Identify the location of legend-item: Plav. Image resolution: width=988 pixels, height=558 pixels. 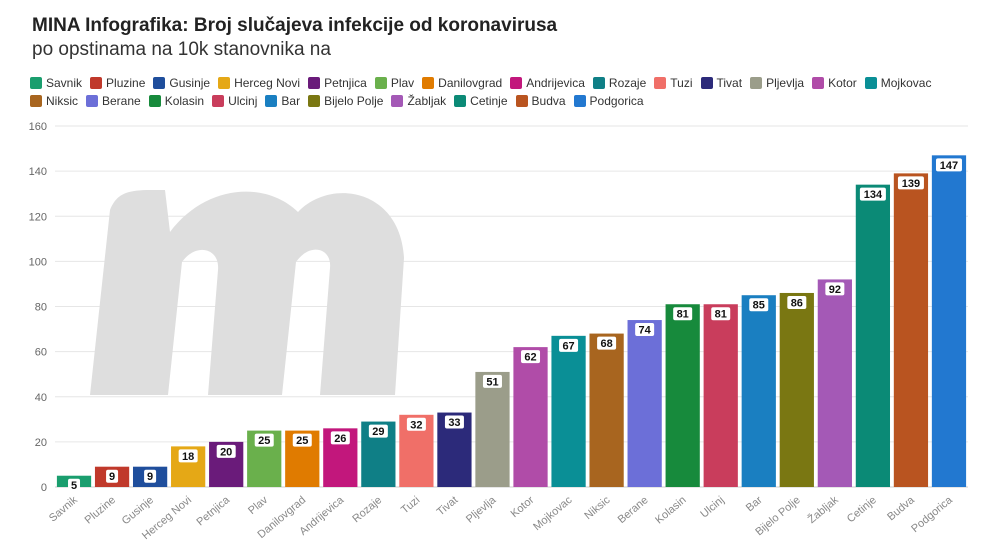
(394, 83).